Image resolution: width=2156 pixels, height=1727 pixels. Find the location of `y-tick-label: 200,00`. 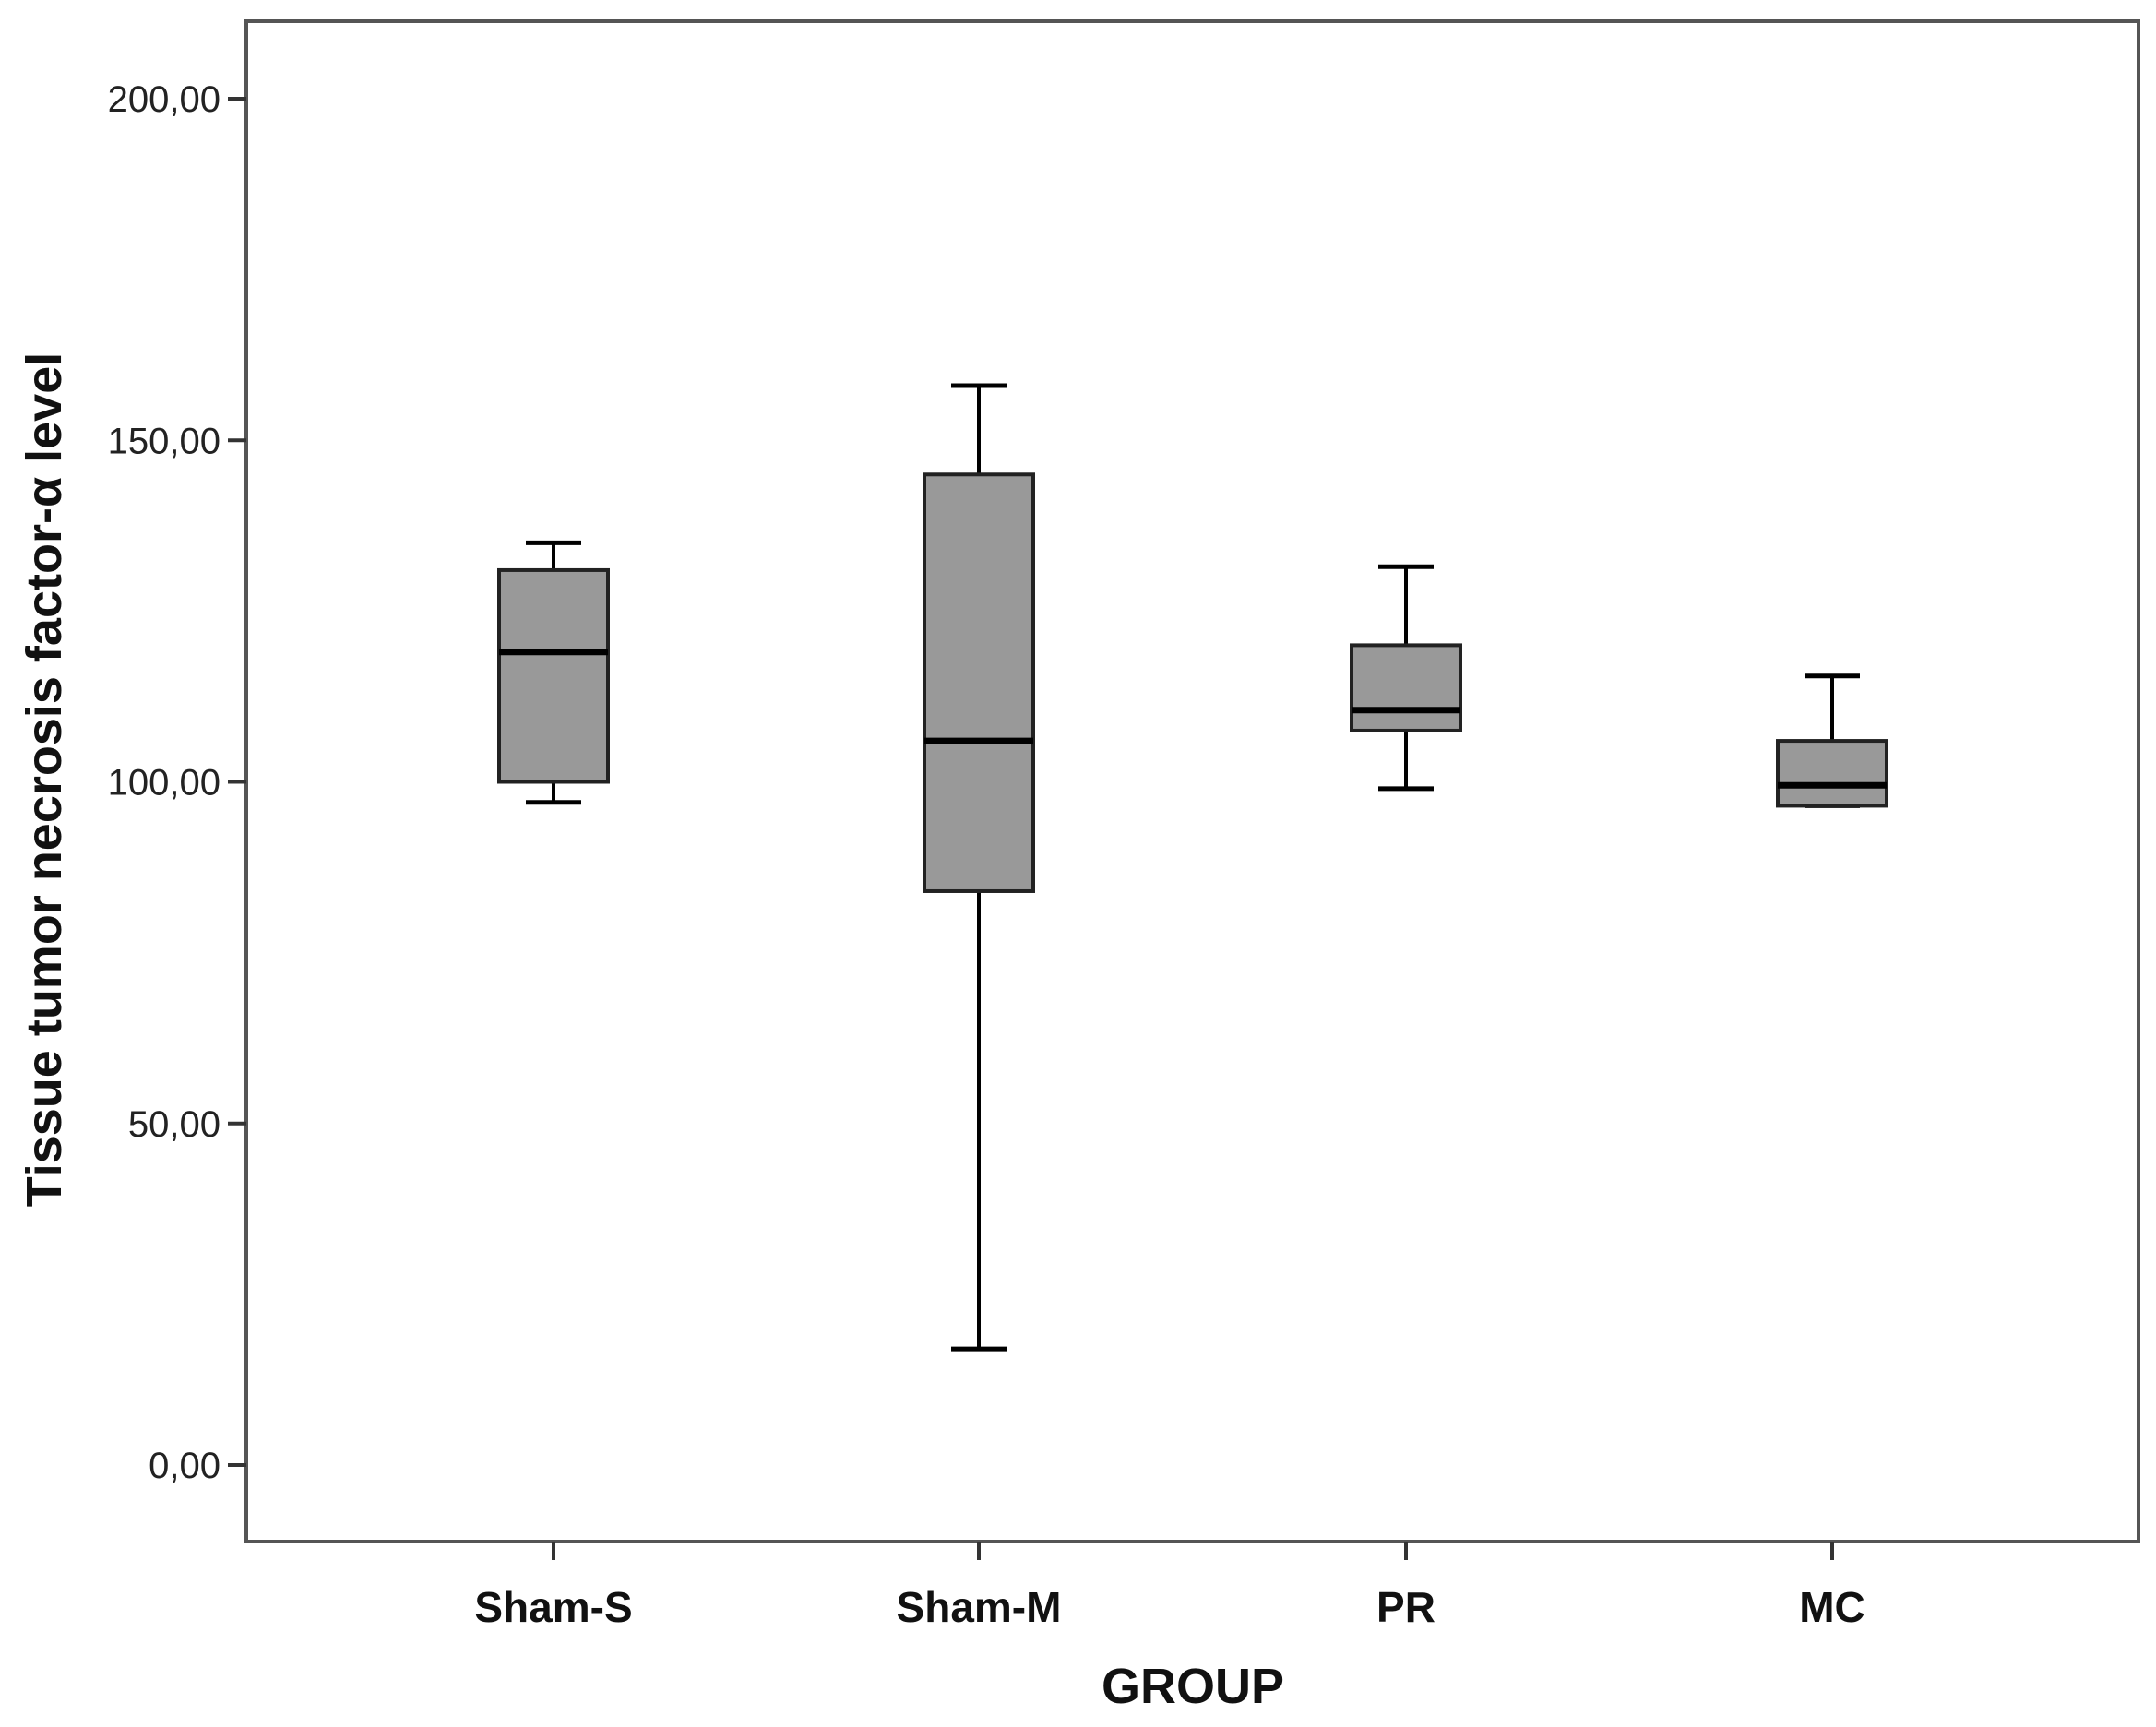

y-tick-label: 200,00 is located at coordinates (164, 99).